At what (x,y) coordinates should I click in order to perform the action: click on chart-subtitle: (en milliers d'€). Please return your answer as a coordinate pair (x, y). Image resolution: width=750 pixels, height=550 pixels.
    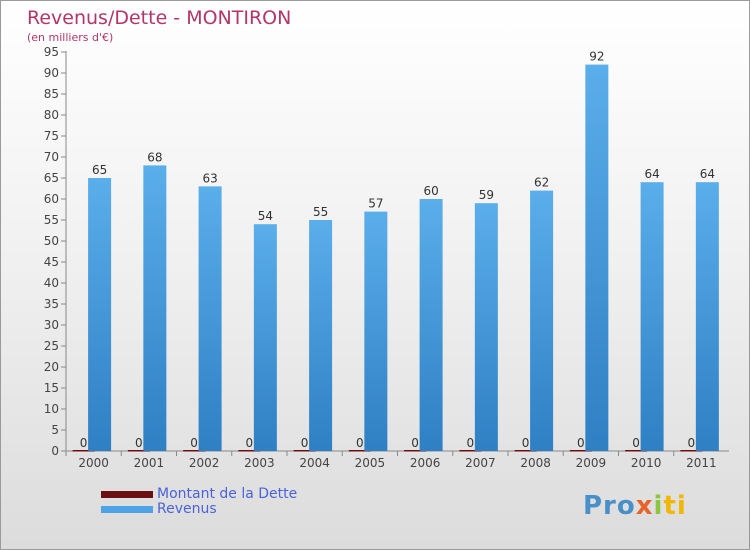
    Looking at the image, I should click on (70, 37).